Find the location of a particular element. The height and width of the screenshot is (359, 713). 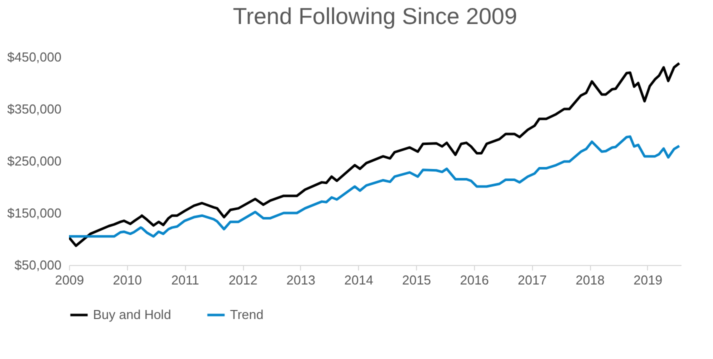

x-tick-label: 2012 is located at coordinates (243, 280).